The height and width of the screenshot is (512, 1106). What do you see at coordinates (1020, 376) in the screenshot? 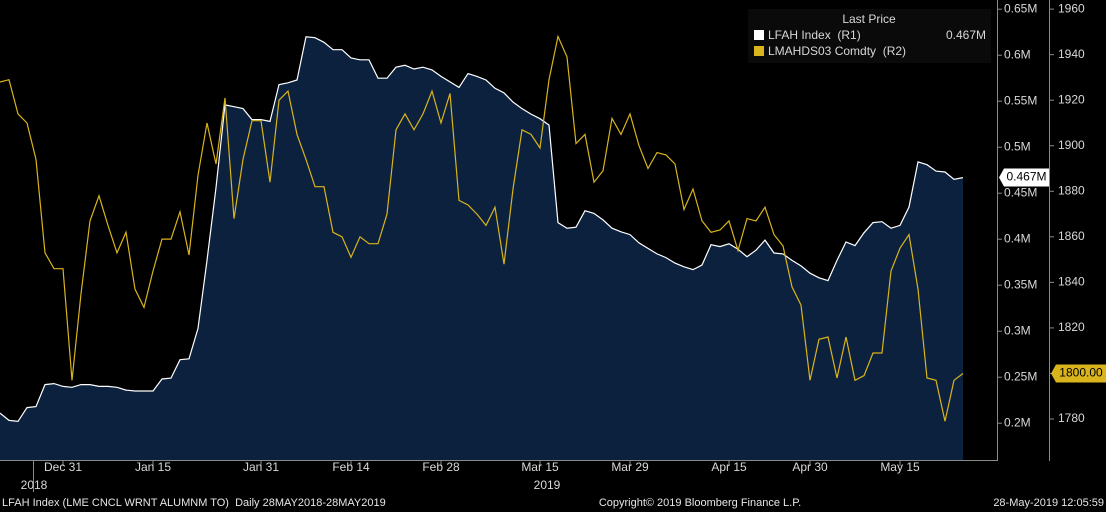
I see `y-tick-label: 0.25M` at bounding box center [1020, 376].